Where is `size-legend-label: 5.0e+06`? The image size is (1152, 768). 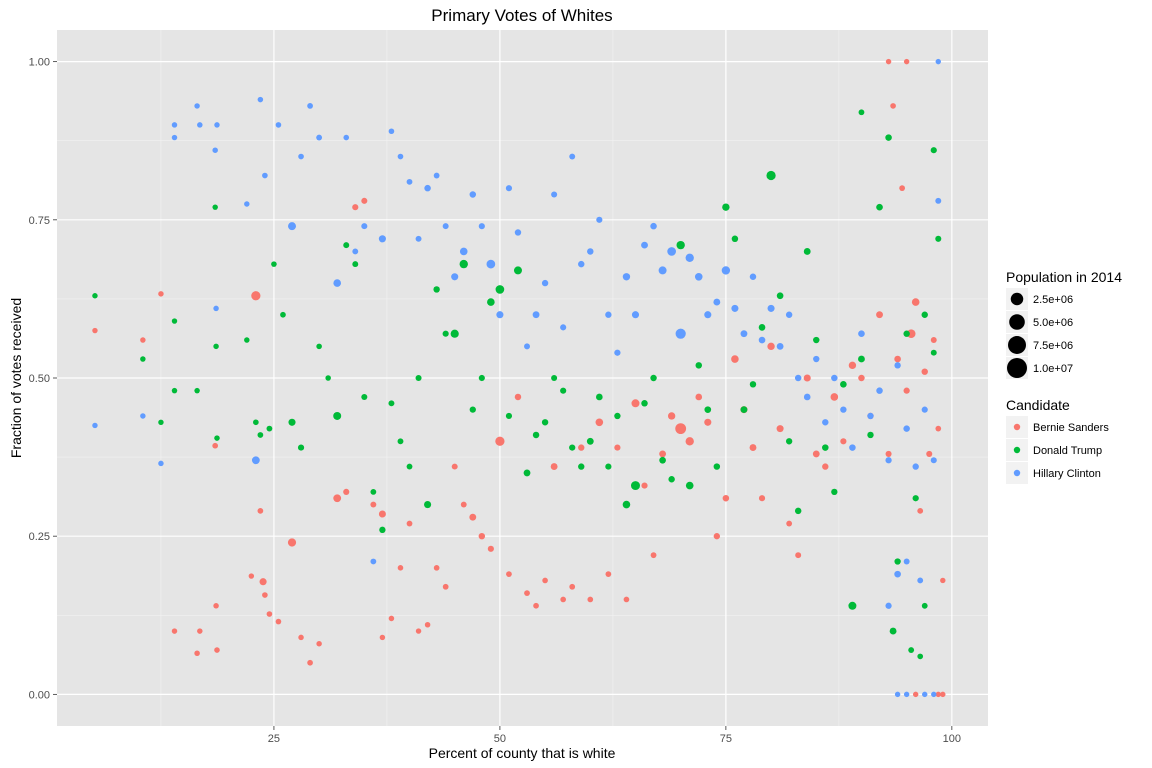
size-legend-label: 5.0e+06 is located at coordinates (1053, 323).